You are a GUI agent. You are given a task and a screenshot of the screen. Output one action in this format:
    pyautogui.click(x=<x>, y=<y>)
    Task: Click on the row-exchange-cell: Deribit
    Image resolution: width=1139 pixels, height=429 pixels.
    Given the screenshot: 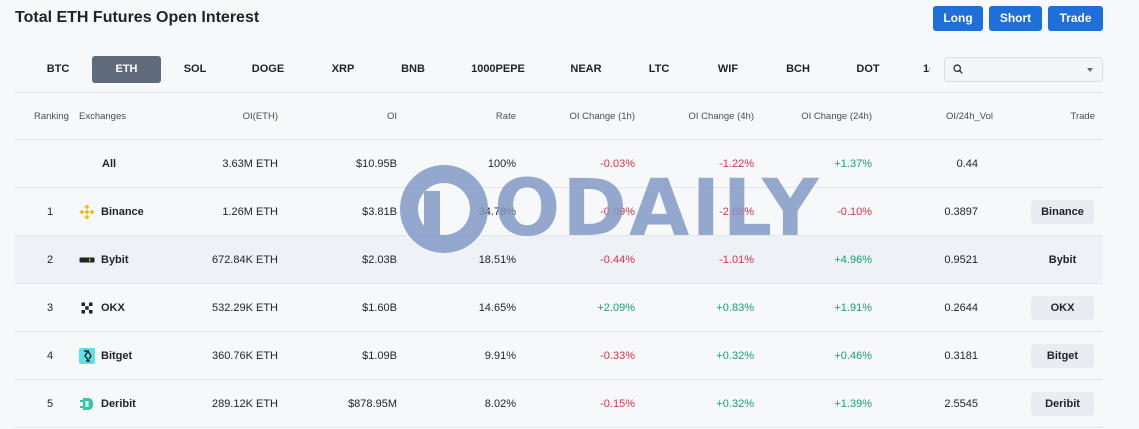 What is the action you would take?
    pyautogui.click(x=107, y=404)
    